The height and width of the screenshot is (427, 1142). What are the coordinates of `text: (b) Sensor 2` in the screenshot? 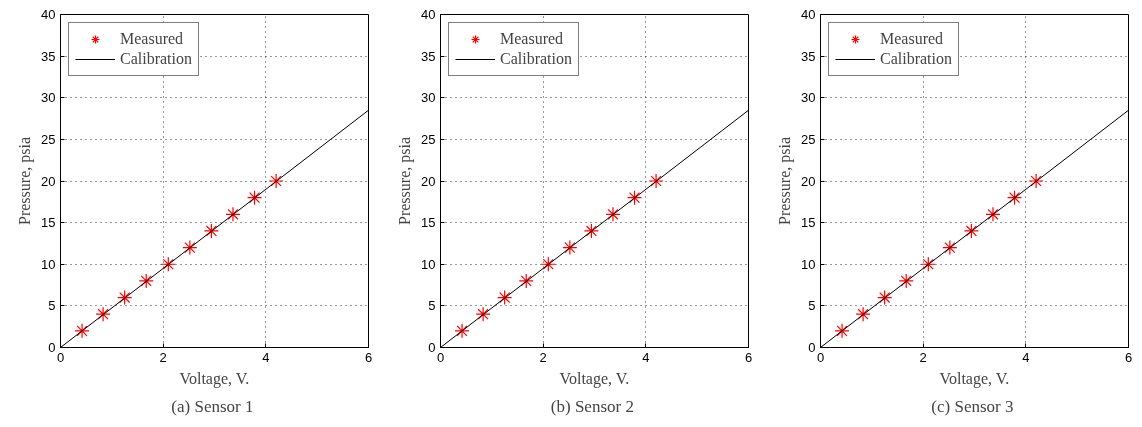 It's located at (592, 406).